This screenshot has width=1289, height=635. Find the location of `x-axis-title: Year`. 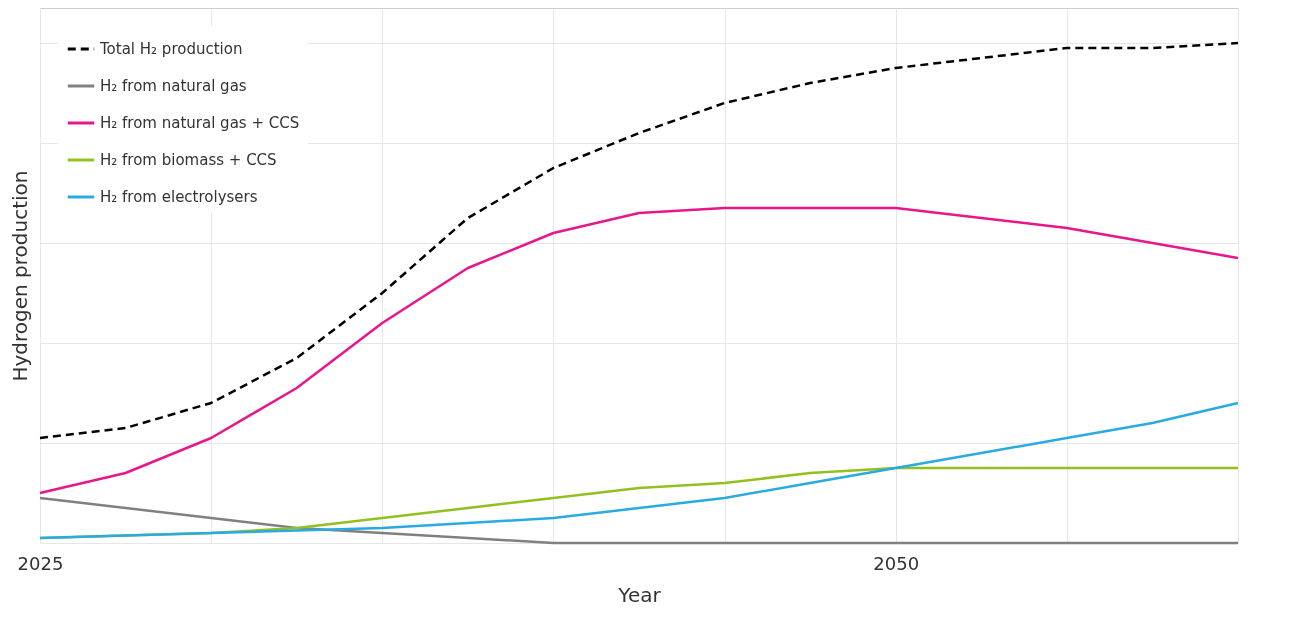

x-axis-title: Year is located at coordinates (639, 594).